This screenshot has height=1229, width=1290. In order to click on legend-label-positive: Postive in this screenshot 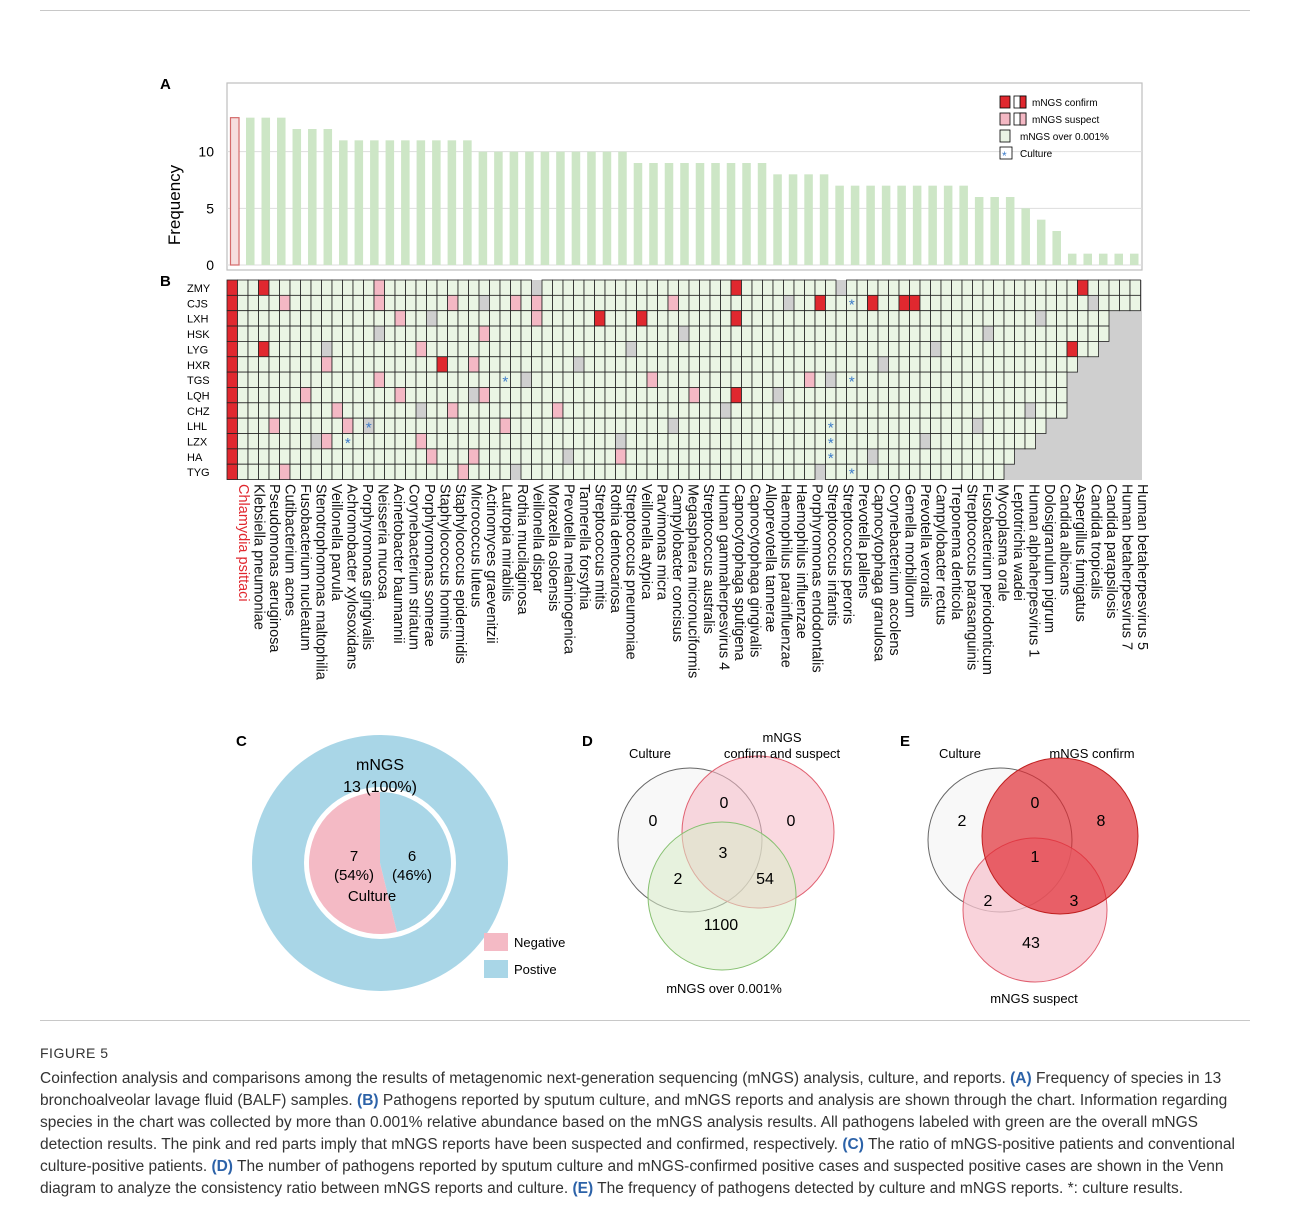, I will do `click(535, 969)`.